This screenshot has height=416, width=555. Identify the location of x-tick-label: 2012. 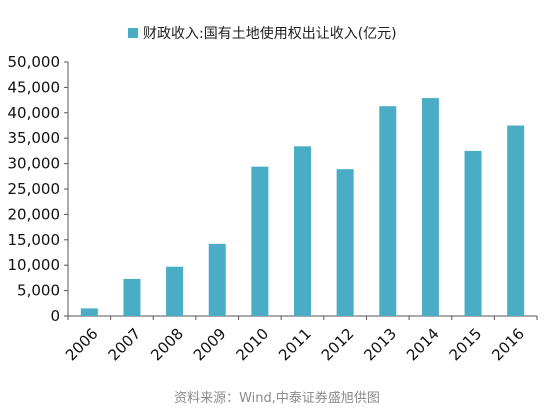
(338, 345).